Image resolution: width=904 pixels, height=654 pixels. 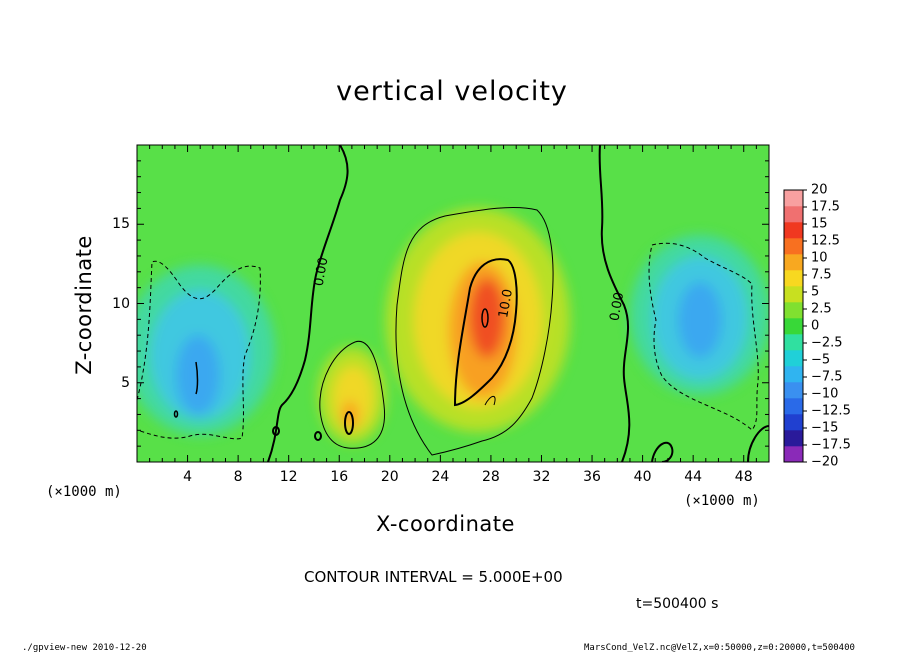 I want to click on colorbar-label: 2.5, so click(x=821, y=309).